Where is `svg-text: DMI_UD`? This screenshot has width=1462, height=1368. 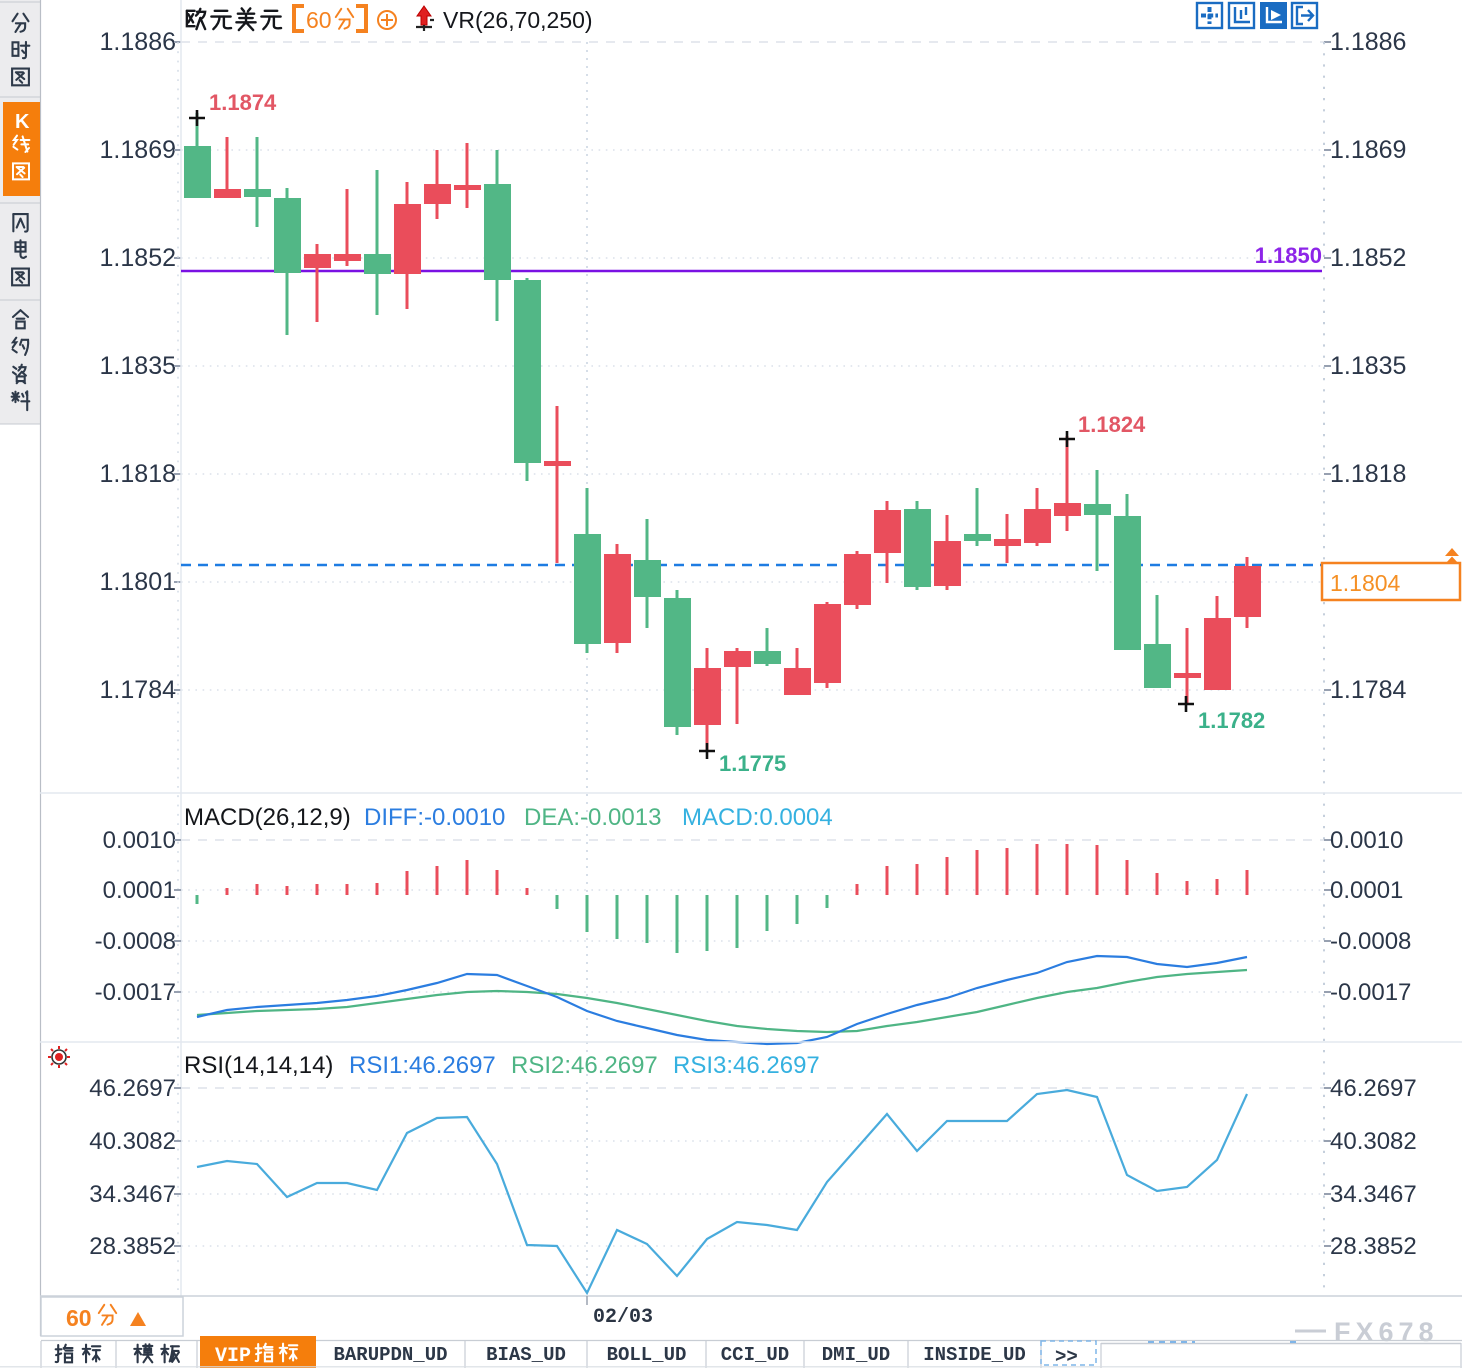 svg-text: DMI_UD is located at coordinates (856, 1355).